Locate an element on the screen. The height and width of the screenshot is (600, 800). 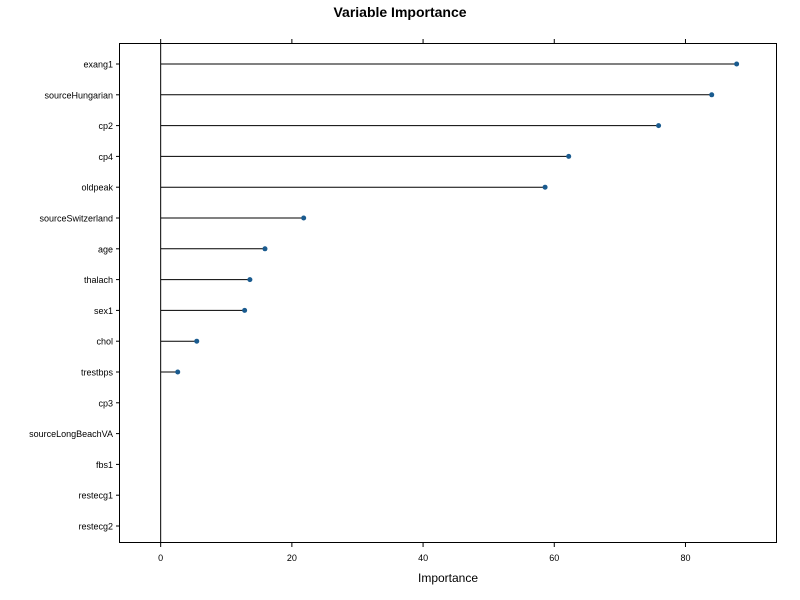
category-label: sourceLongBeachVA is located at coordinates (71, 434).